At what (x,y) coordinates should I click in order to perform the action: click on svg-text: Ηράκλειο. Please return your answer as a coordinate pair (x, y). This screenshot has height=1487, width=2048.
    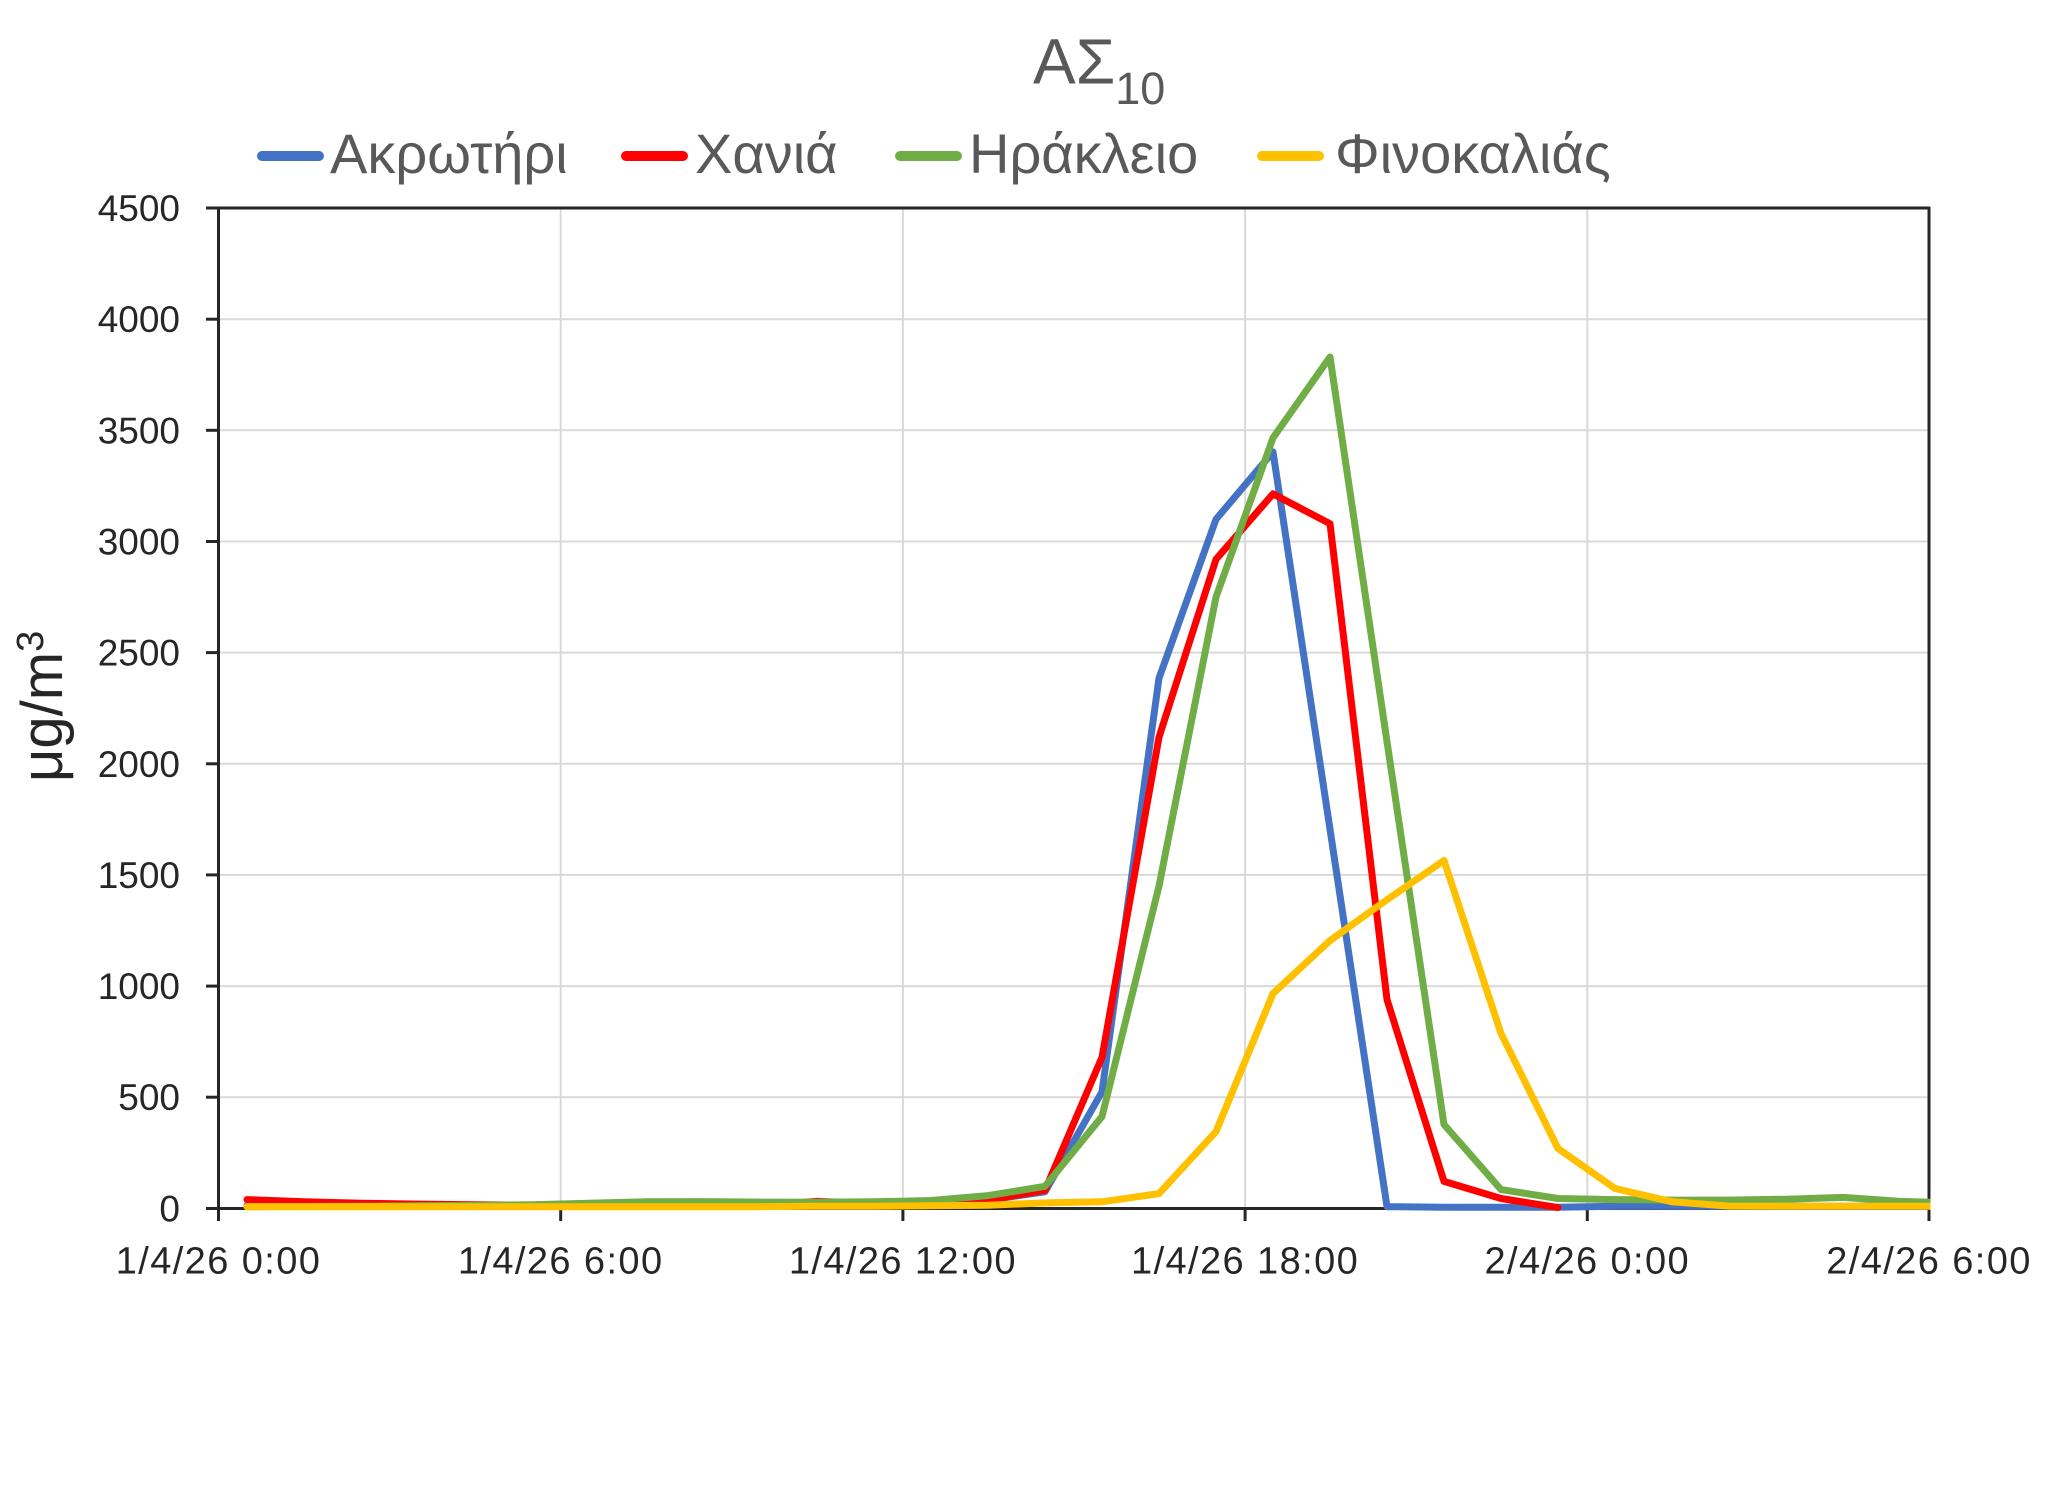
    Looking at the image, I should click on (1083, 153).